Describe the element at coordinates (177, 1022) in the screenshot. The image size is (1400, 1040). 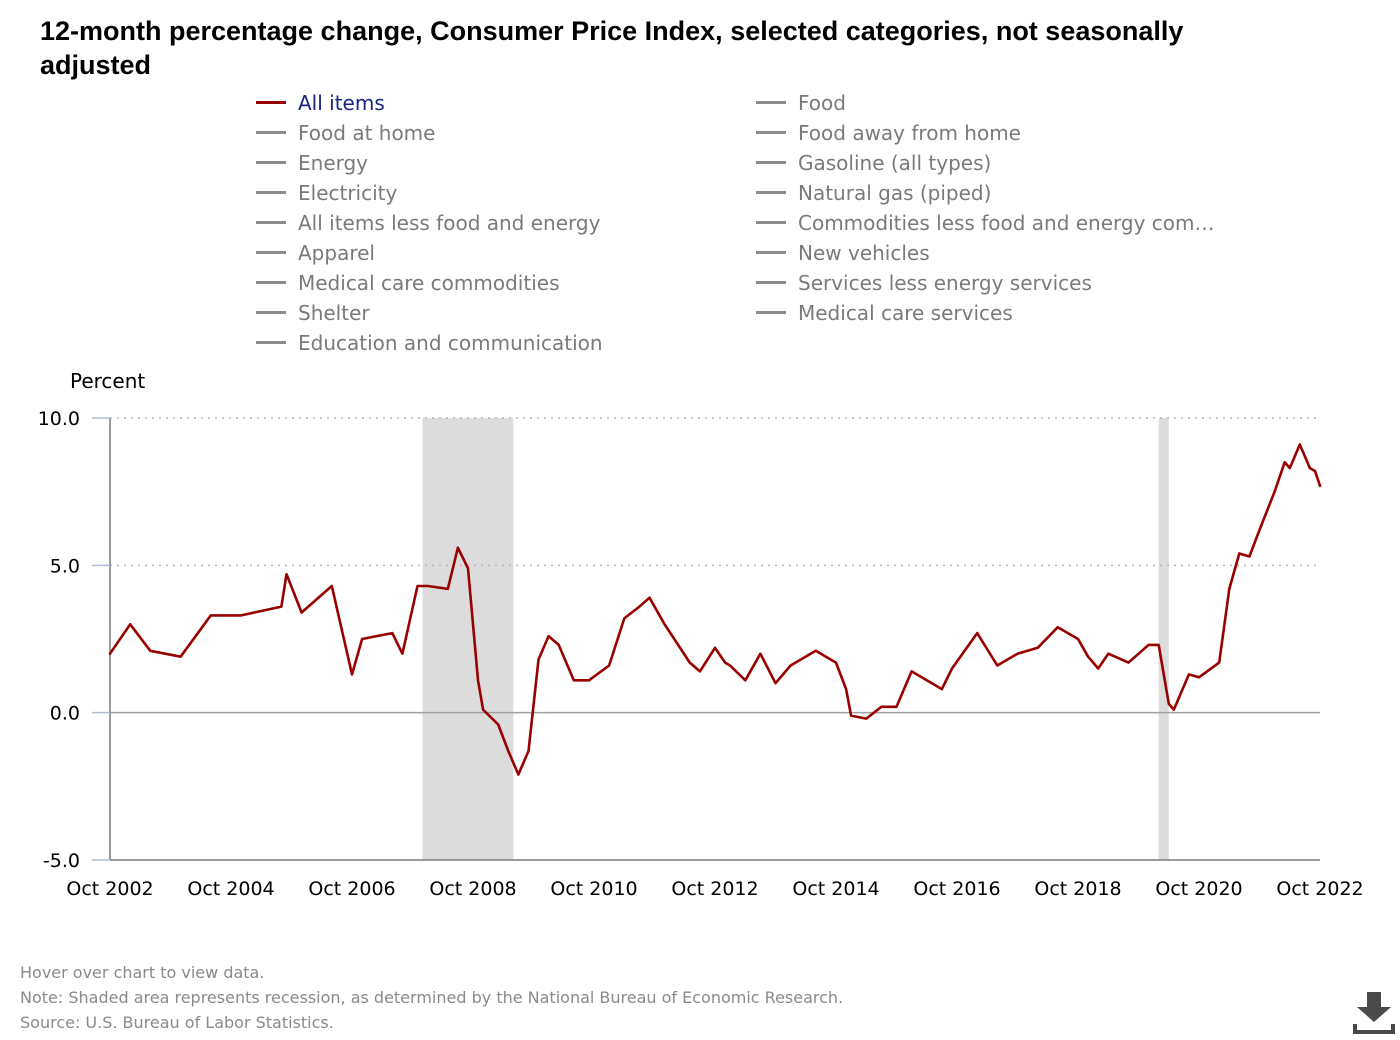
I see `source-note: Source: U.S. Bureau of Labor Statistics.` at that location.